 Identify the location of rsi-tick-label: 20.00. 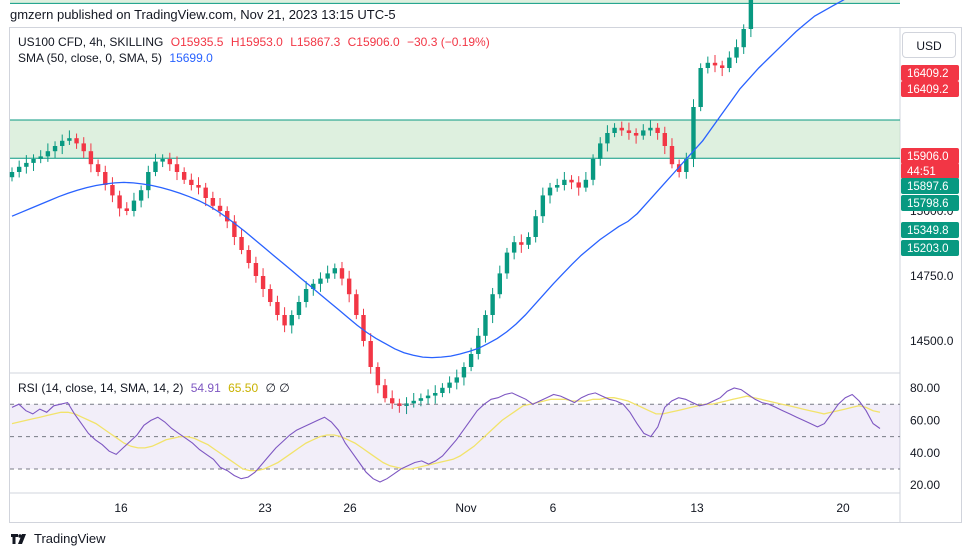
(925, 485).